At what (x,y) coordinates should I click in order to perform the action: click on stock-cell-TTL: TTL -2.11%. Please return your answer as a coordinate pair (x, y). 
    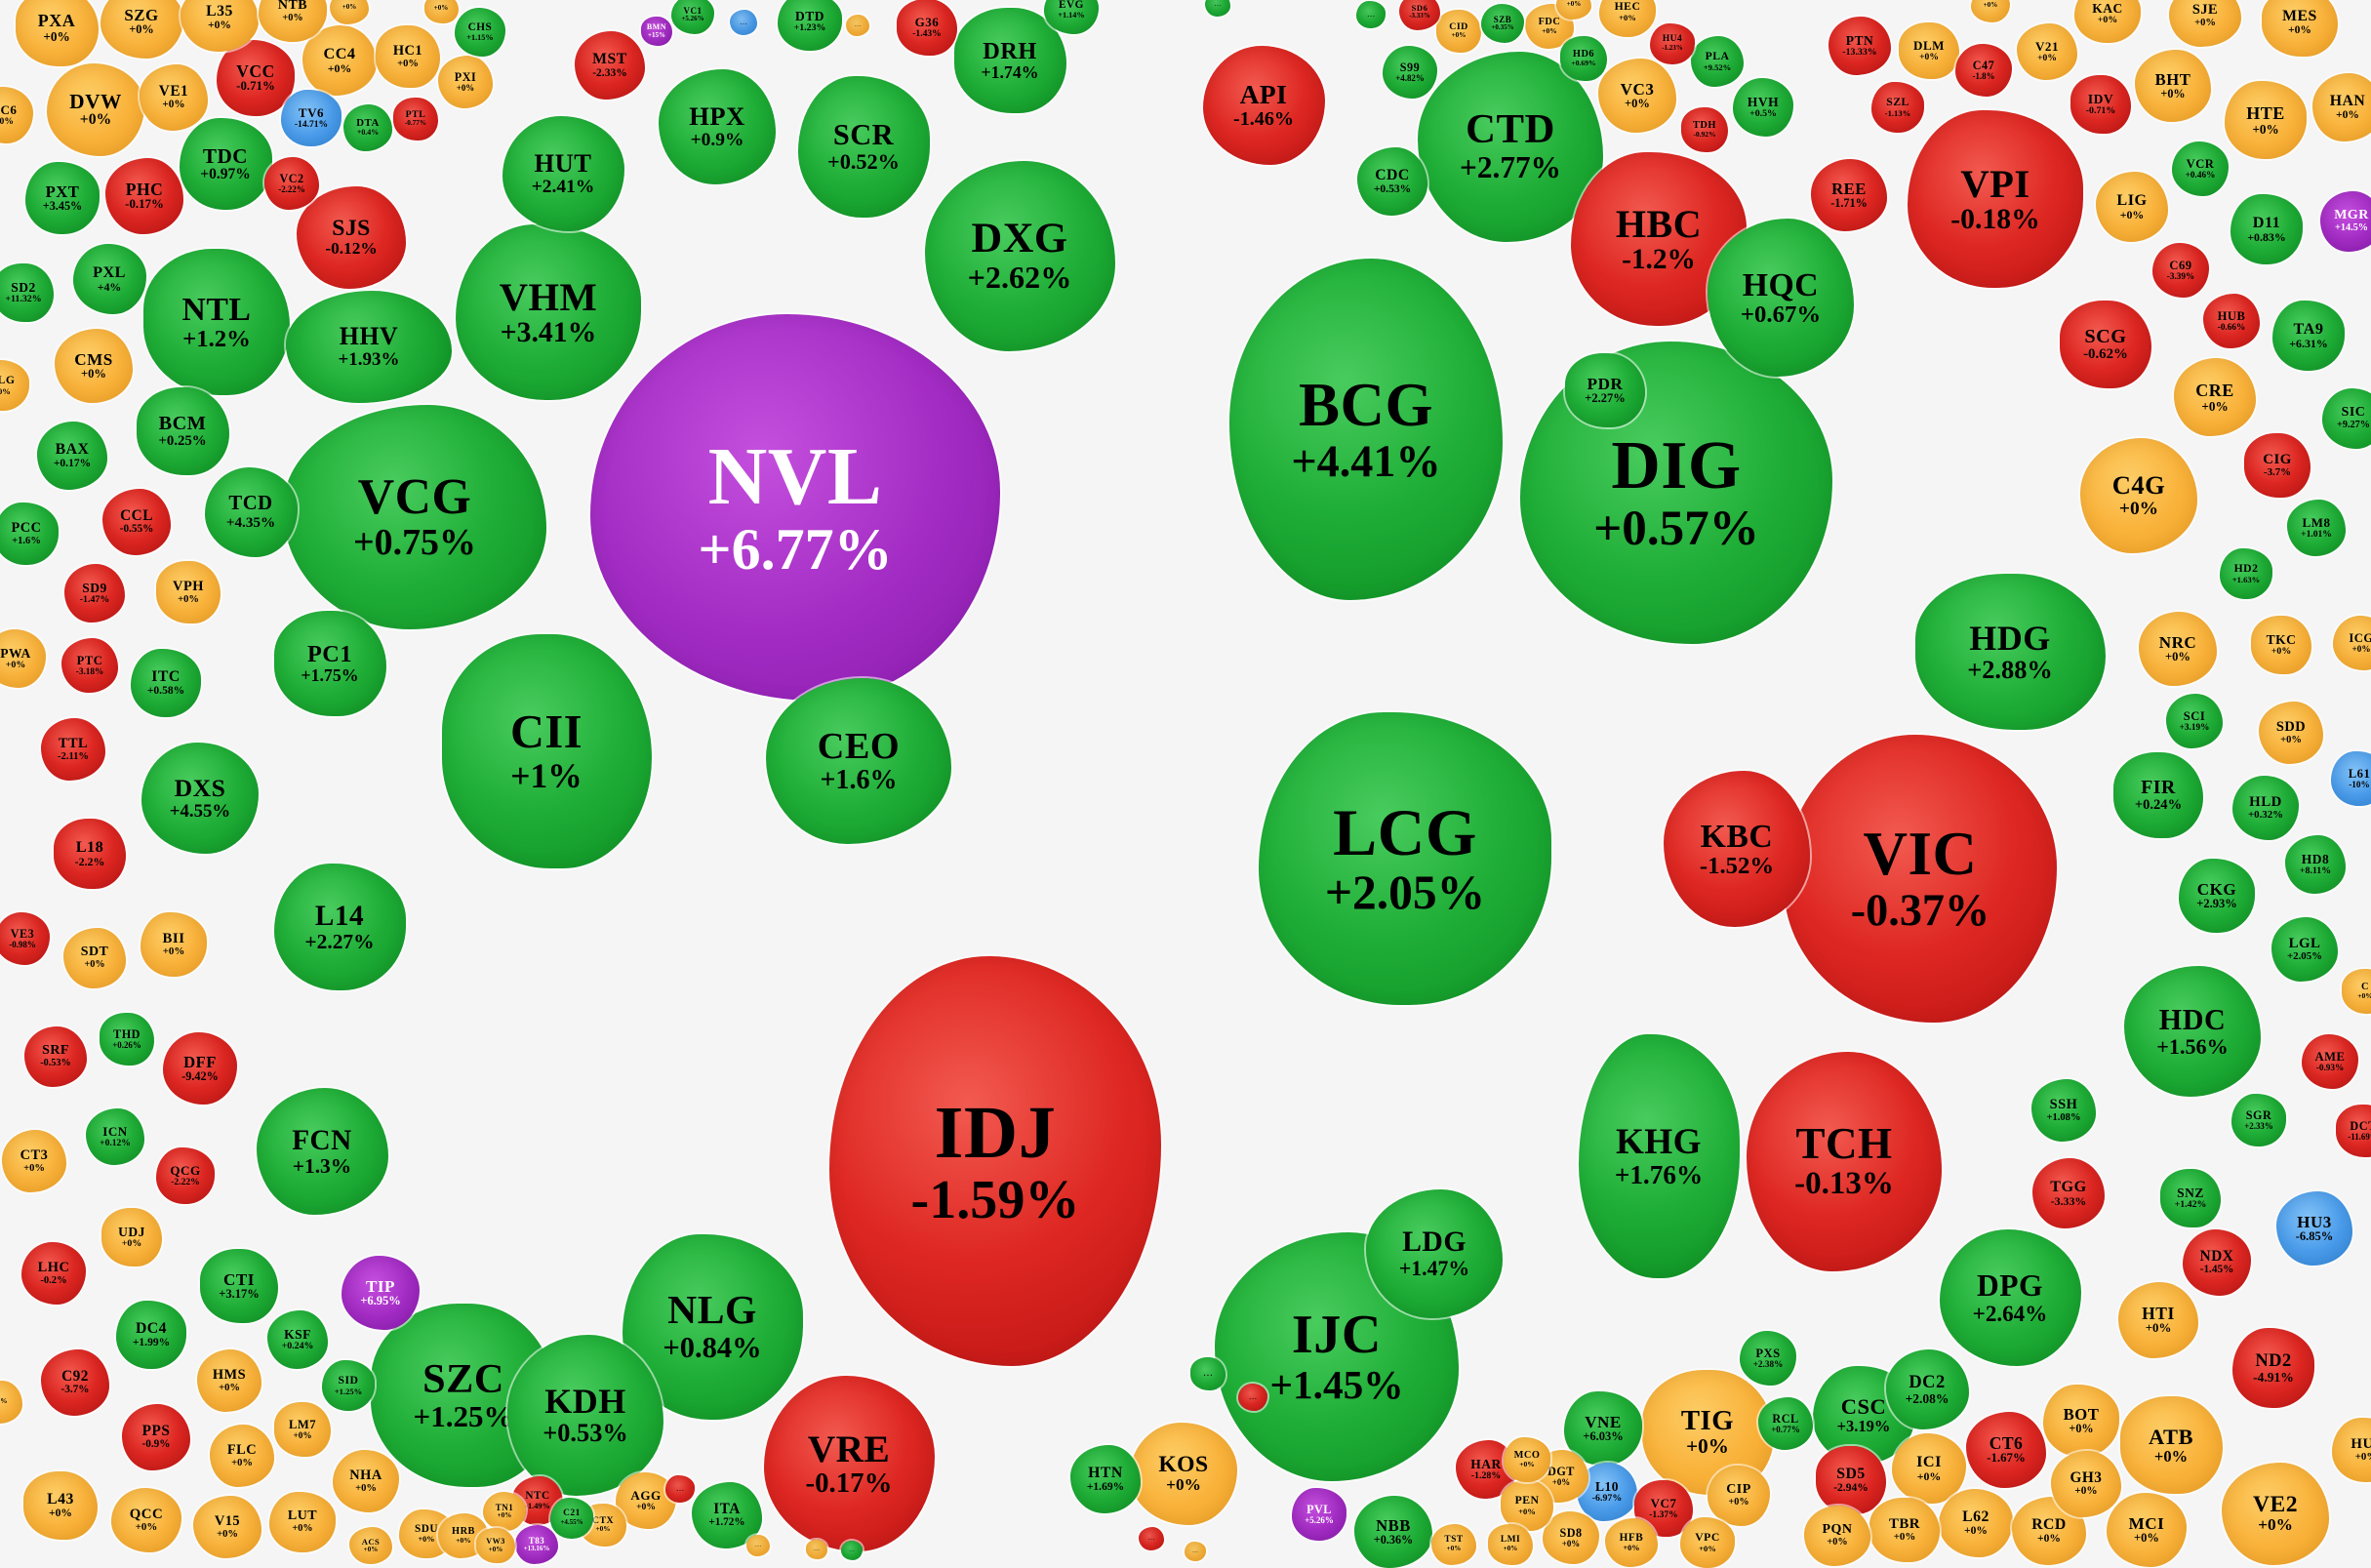
    Looking at the image, I should click on (73, 749).